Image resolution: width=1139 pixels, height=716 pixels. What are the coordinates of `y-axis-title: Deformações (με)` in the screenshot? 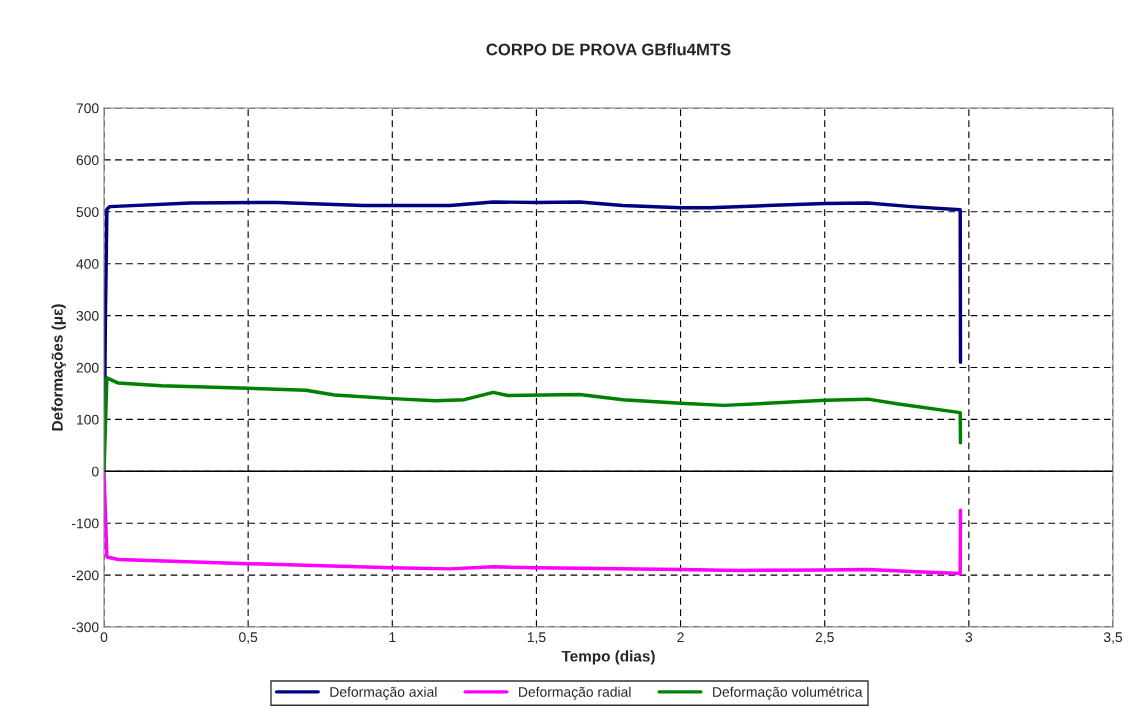 It's located at (58, 367).